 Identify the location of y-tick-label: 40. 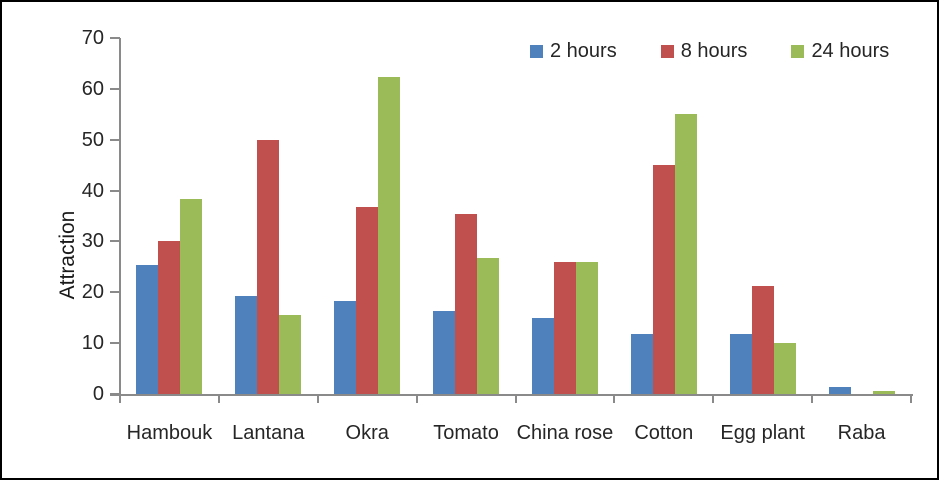
(92, 190).